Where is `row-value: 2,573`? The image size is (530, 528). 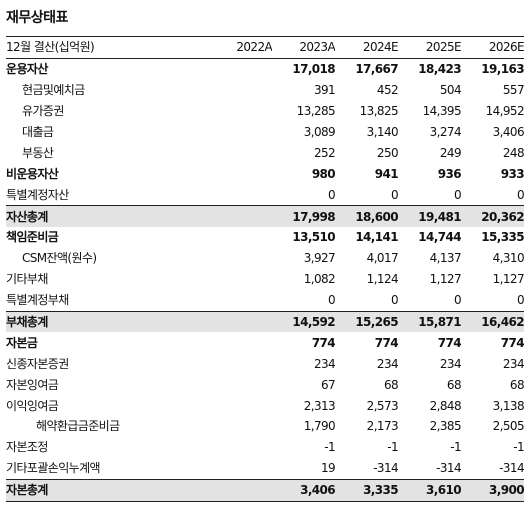 row-value: 2,573 is located at coordinates (382, 405).